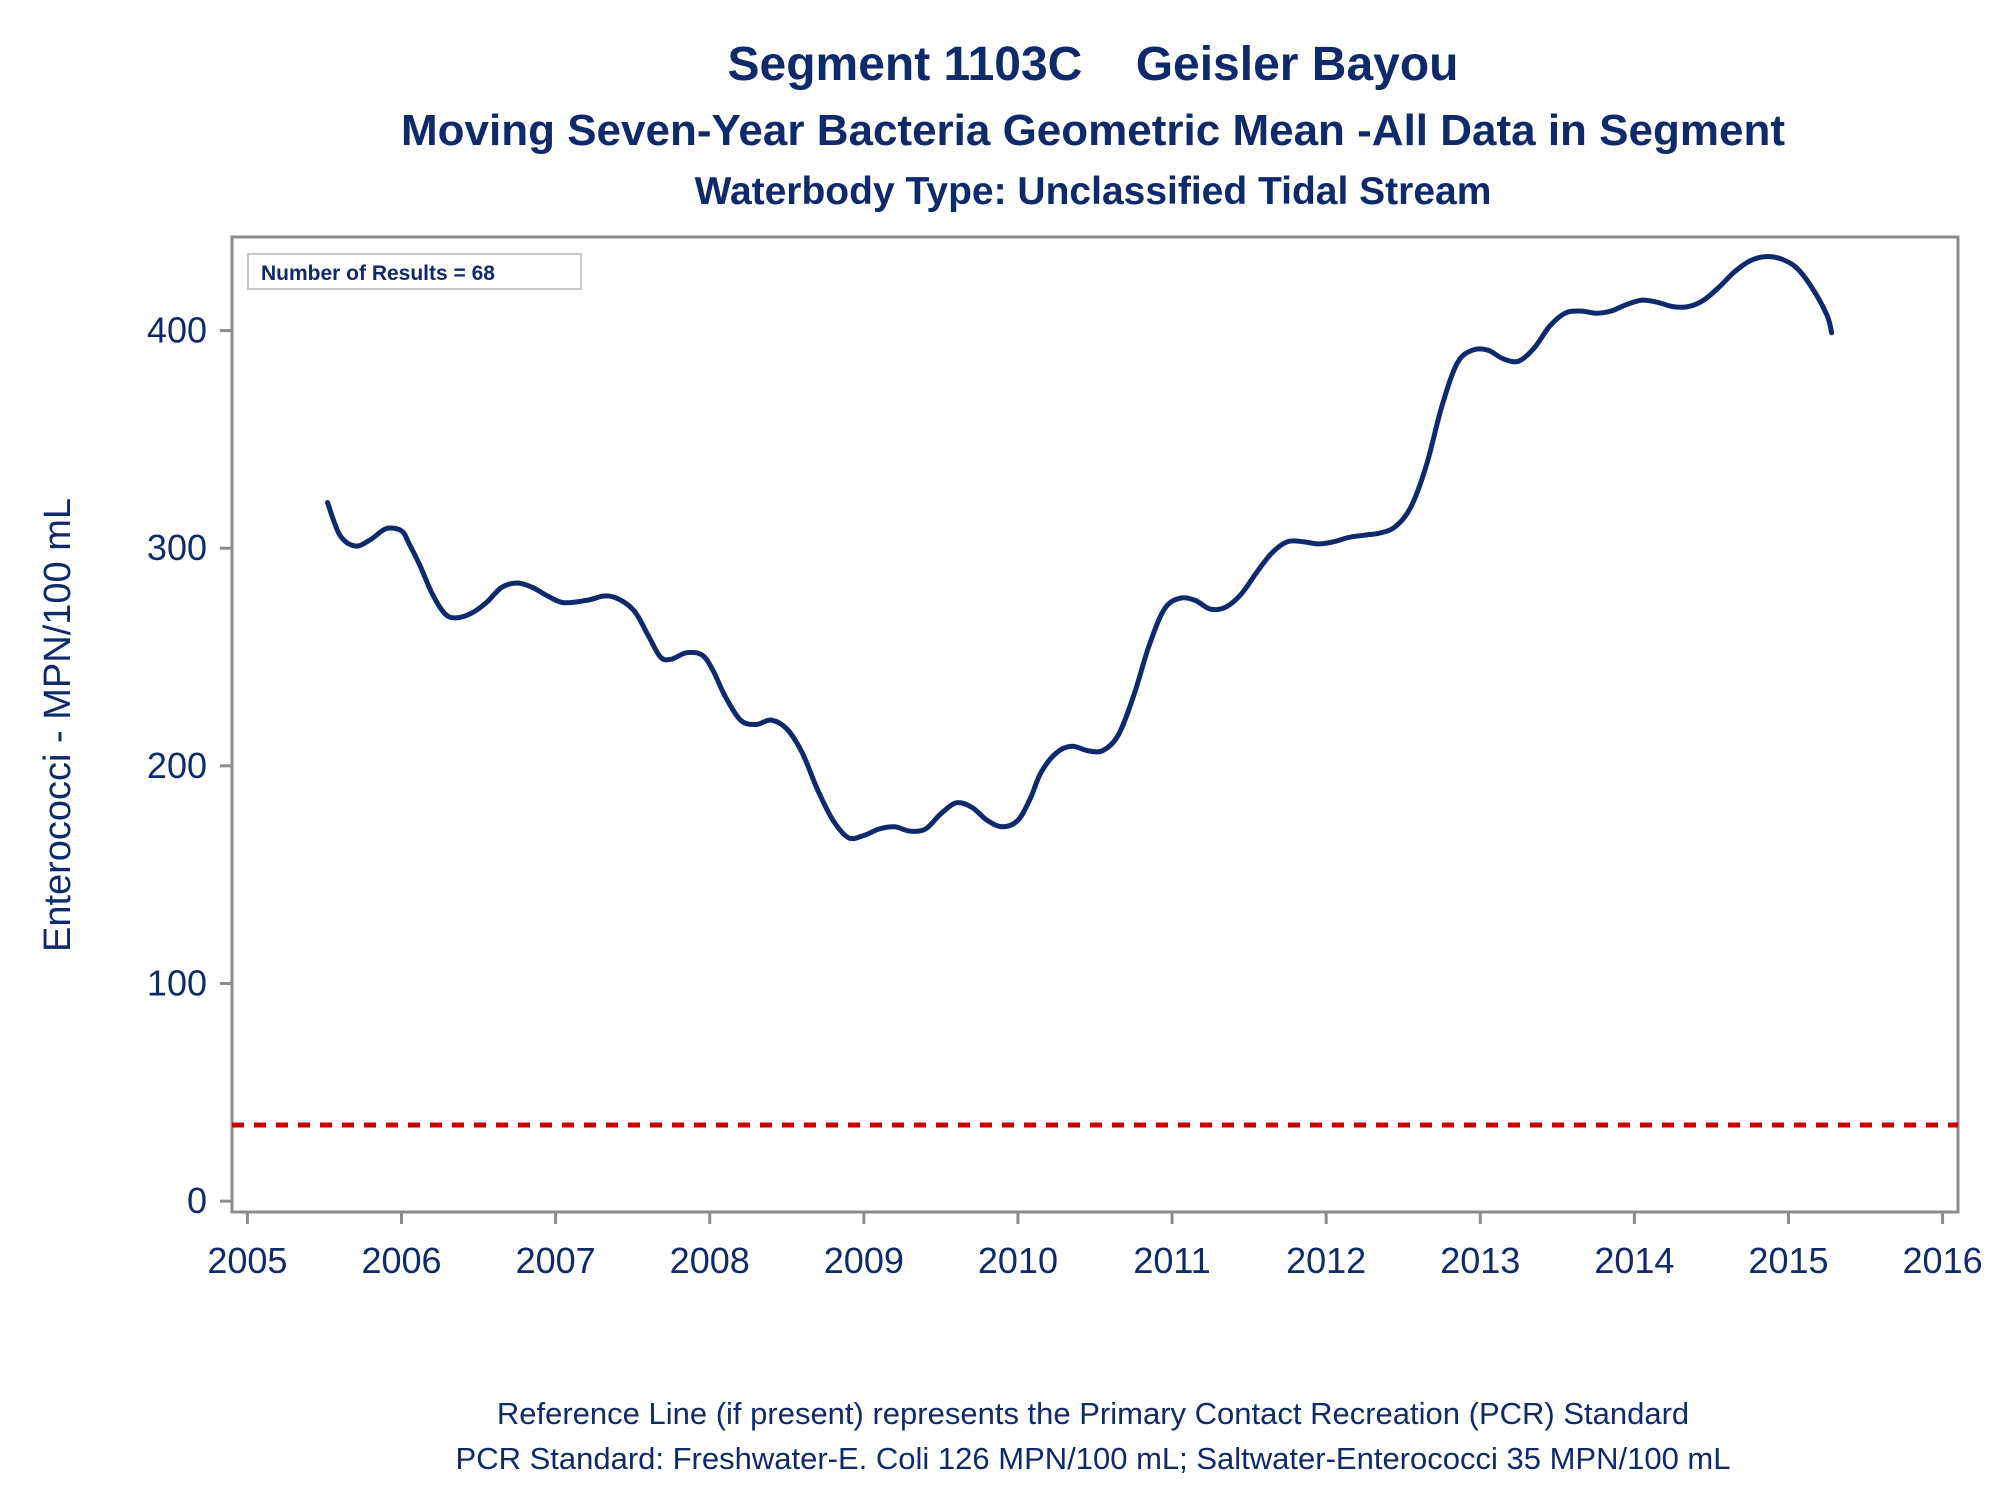 The image size is (2000, 1500). Describe the element at coordinates (177, 330) in the screenshot. I see `y-tick-label: 400` at that location.